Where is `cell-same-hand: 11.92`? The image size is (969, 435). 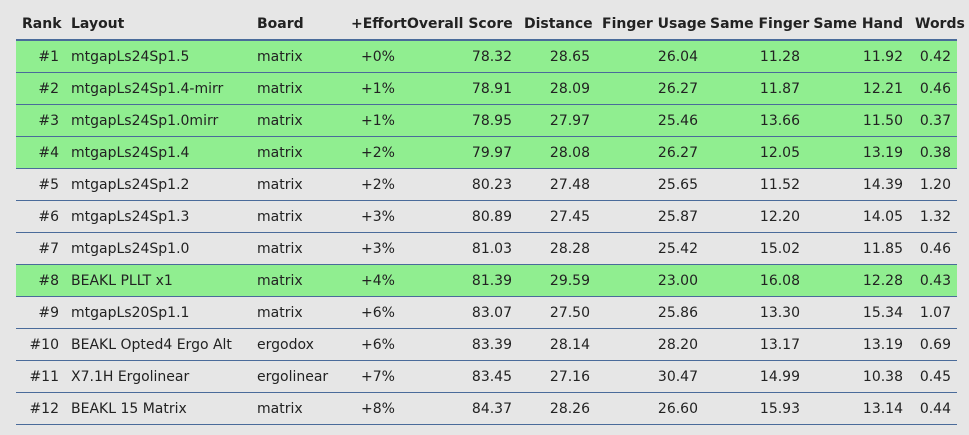 cell-same-hand: 11.92 is located at coordinates (857, 56).